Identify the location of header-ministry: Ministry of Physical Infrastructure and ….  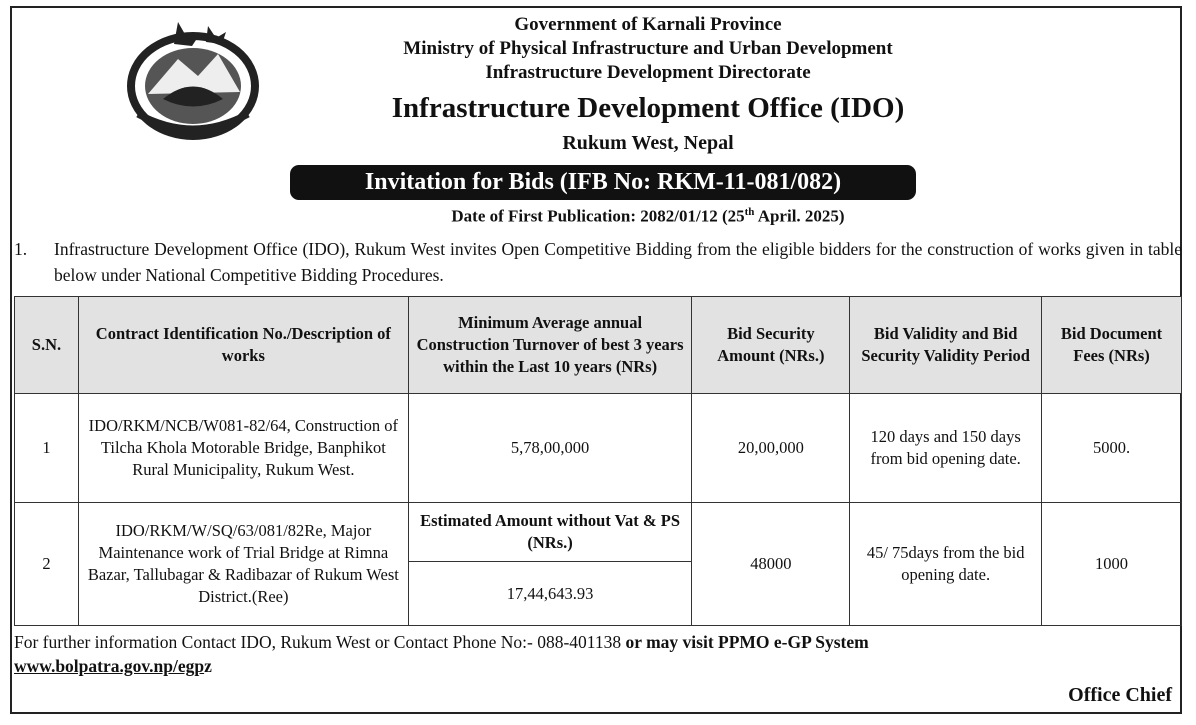
(648, 48).